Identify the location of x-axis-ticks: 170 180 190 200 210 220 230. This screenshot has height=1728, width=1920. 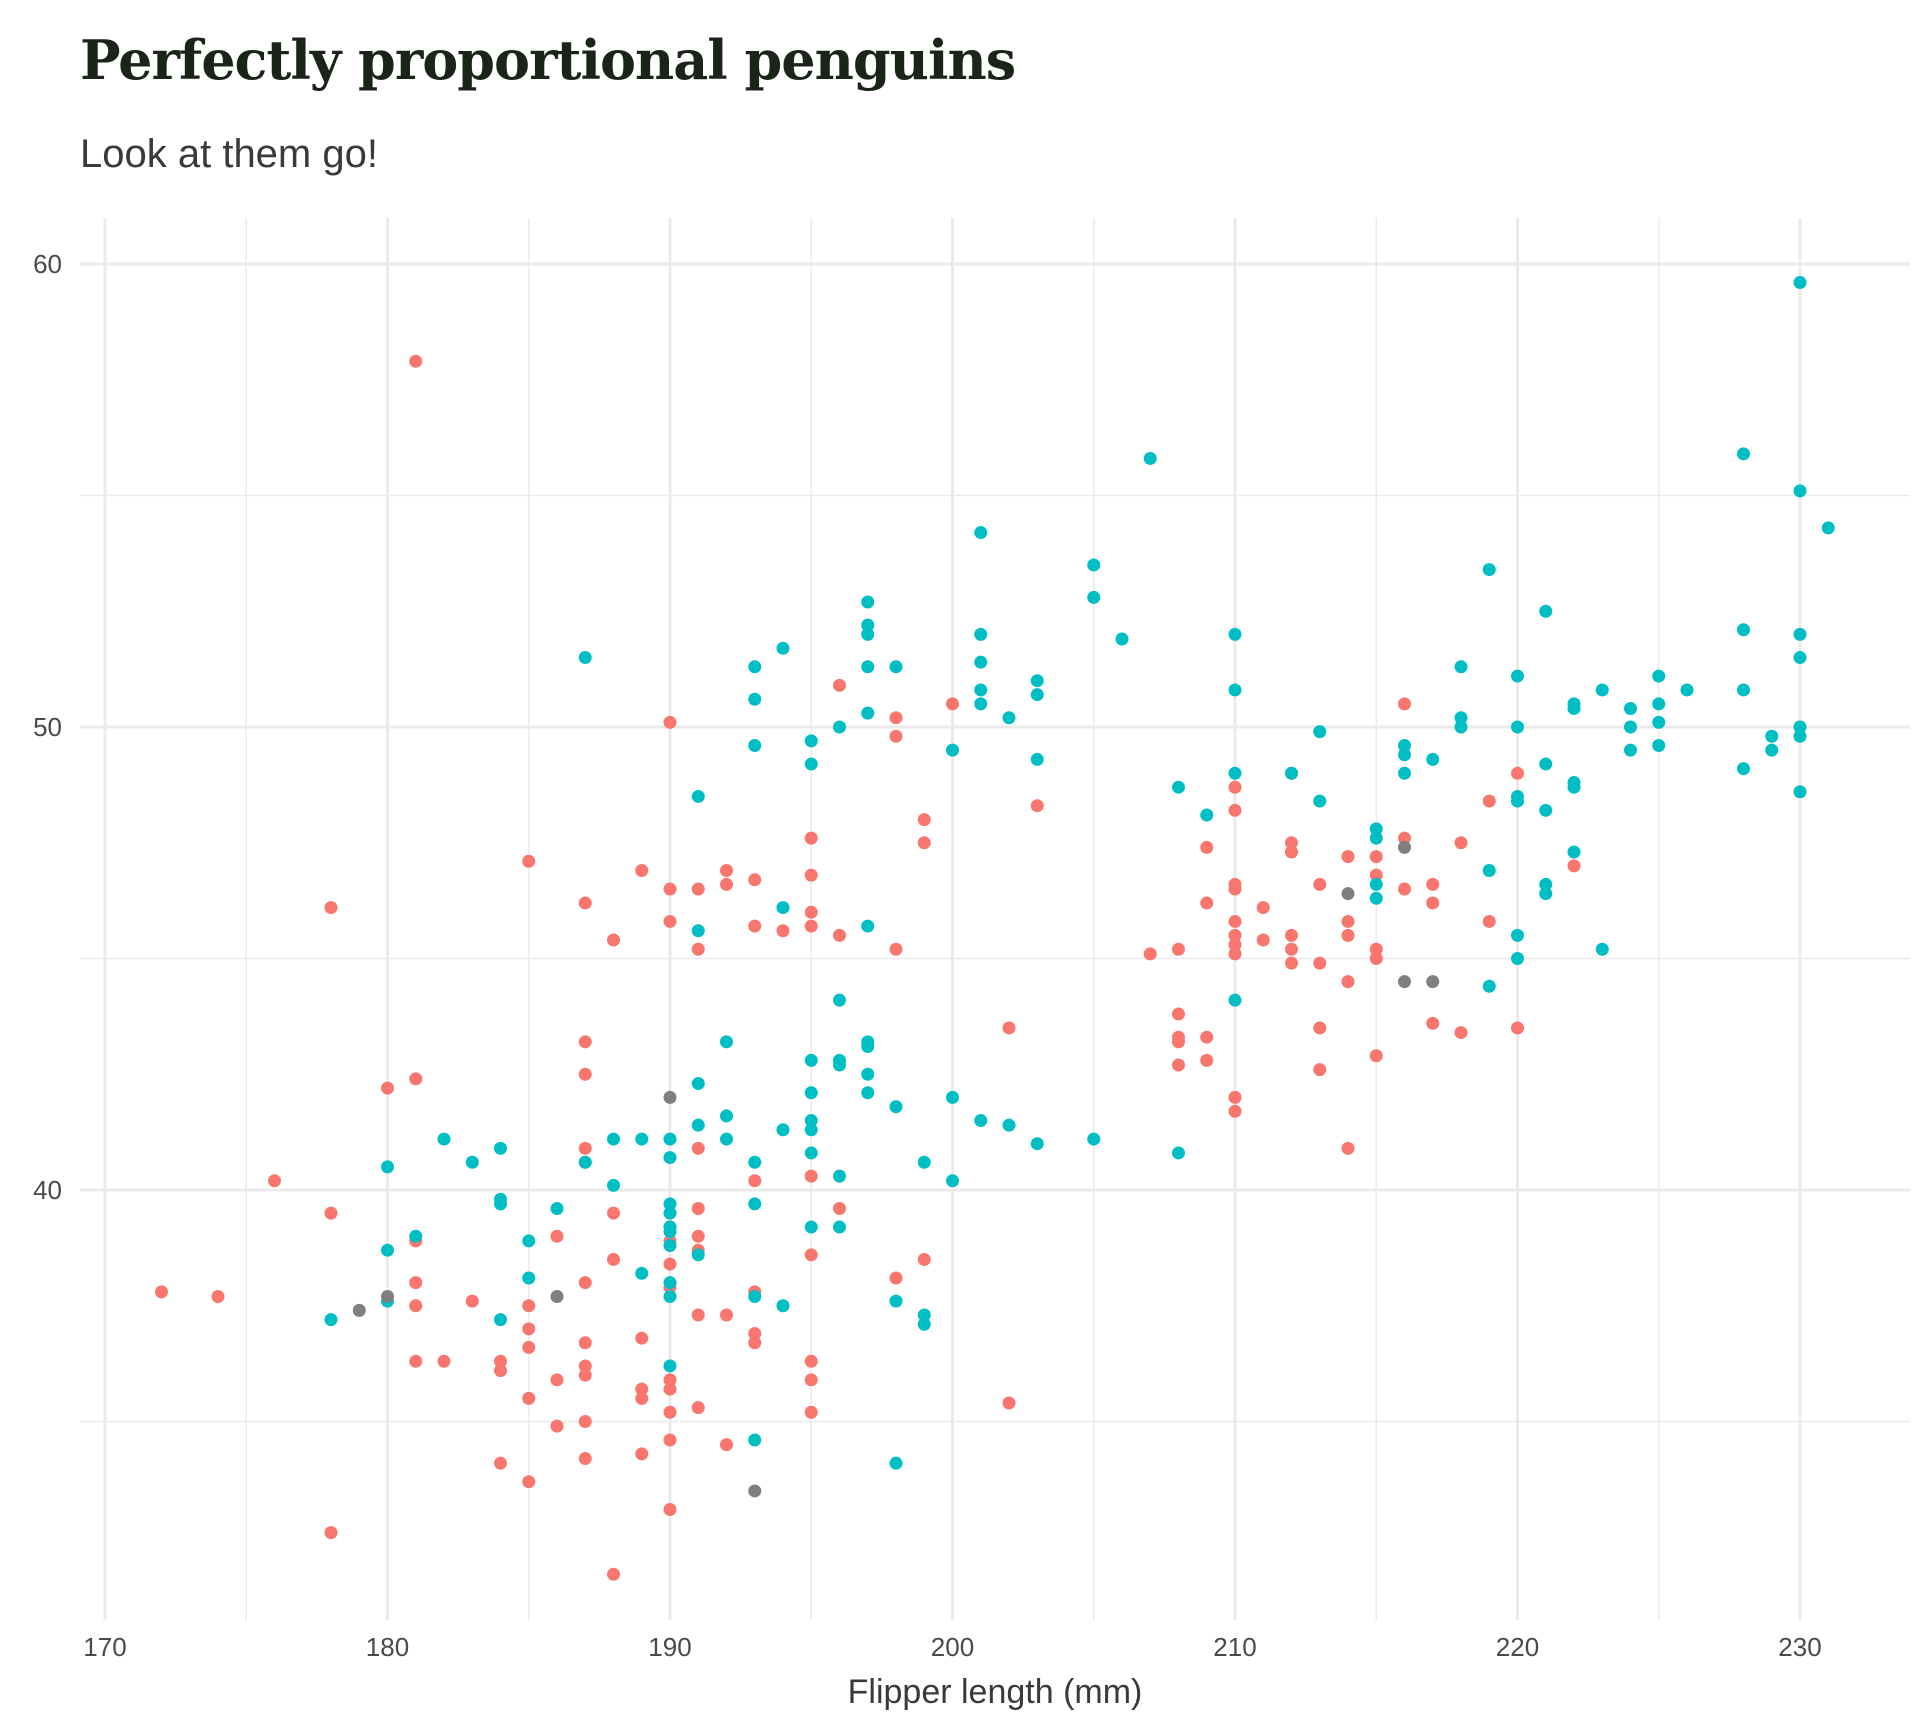
(952, 1647).